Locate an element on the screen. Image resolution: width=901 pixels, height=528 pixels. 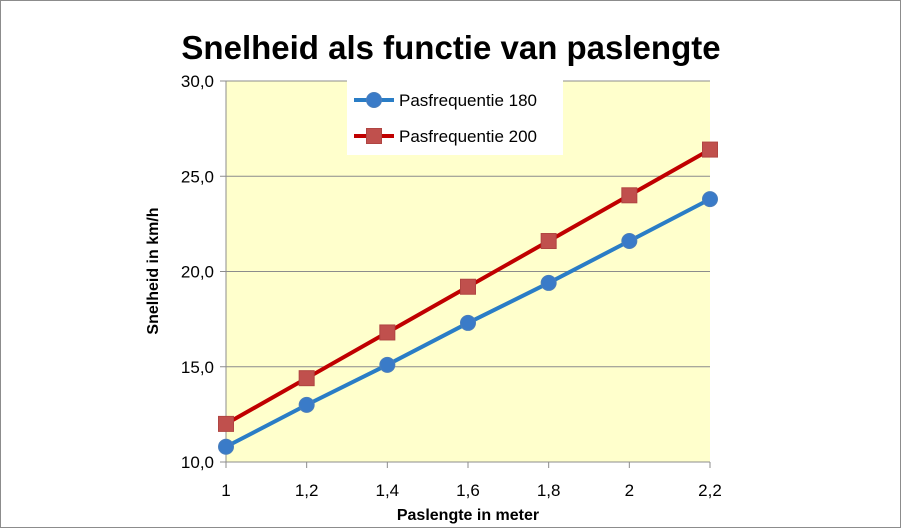
x-tick-label: 1,6 is located at coordinates (468, 490).